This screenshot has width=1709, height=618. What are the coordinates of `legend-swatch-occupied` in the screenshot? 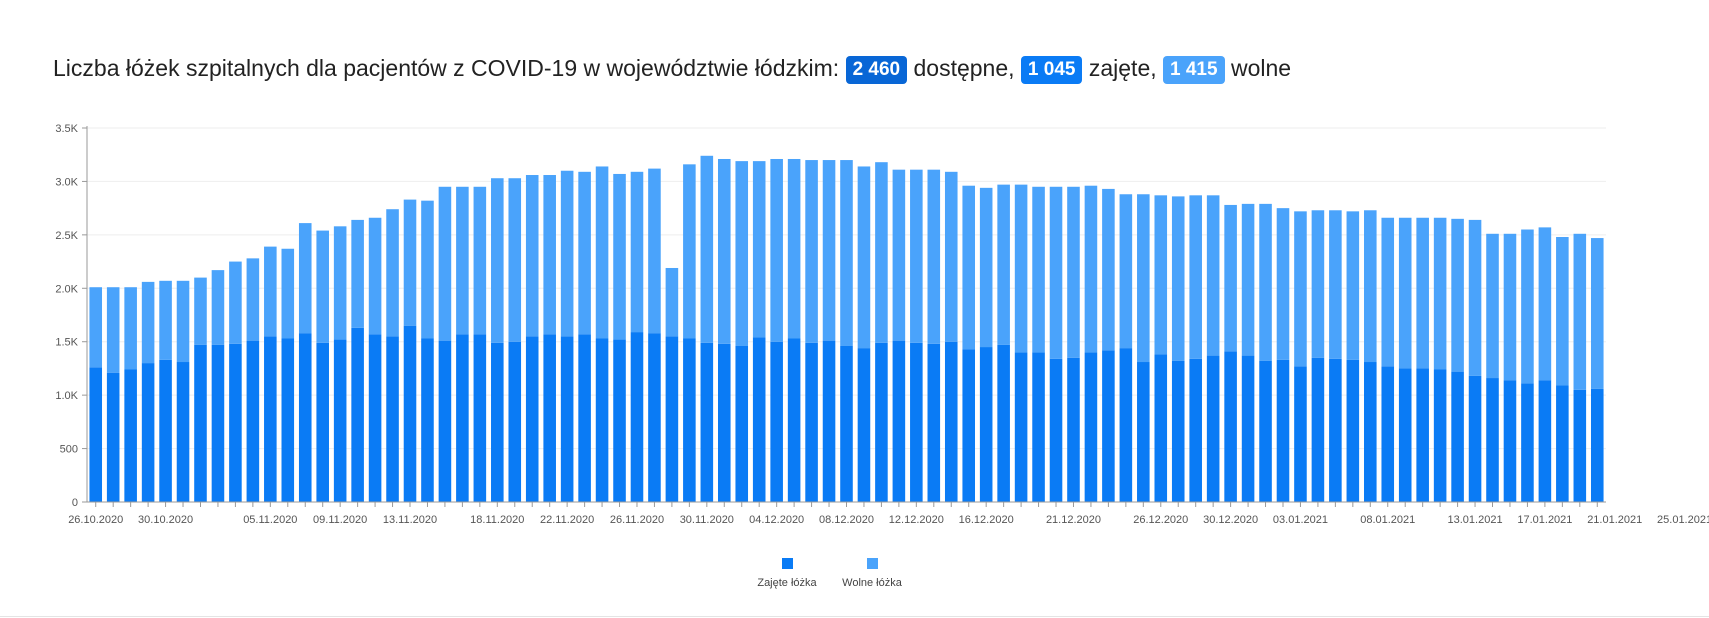 It's located at (787, 563).